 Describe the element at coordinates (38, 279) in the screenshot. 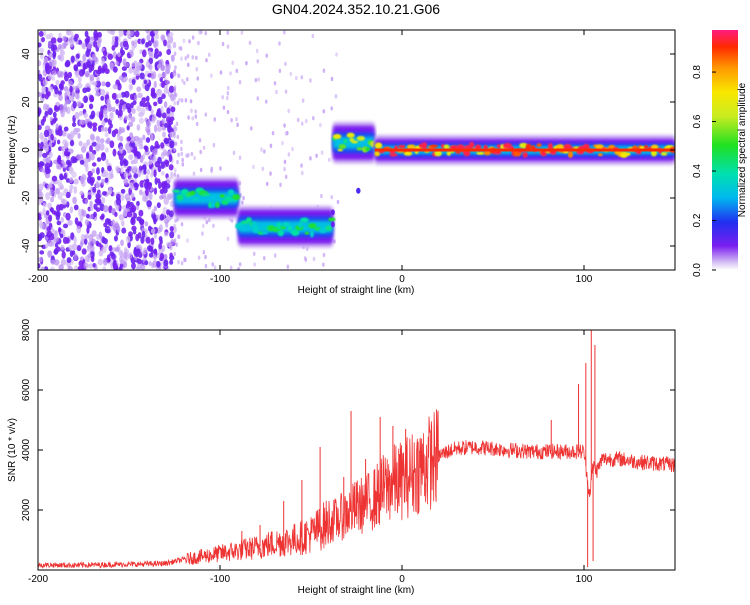

I see `x-tick-label: -200` at that location.